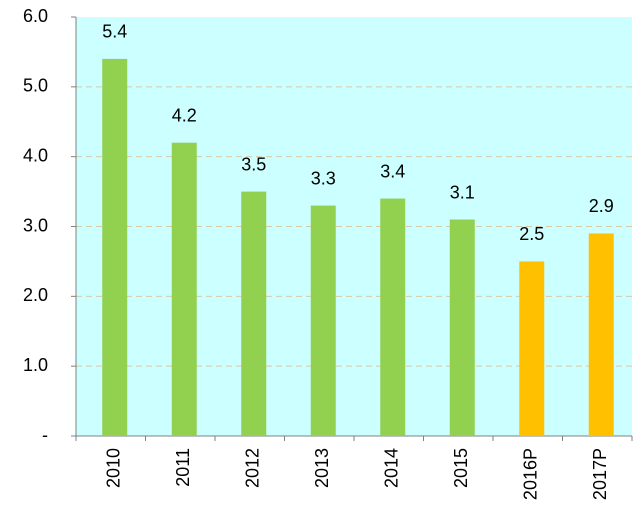 The width and height of the screenshot is (634, 532). I want to click on data-label: 3.5, so click(253, 164).